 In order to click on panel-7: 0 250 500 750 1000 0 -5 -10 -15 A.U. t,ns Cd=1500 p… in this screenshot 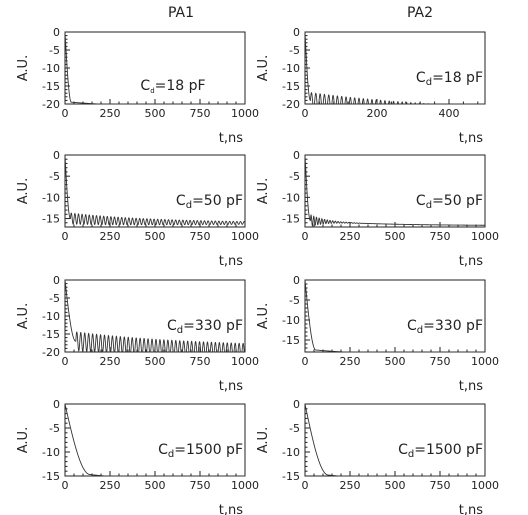, I will do `click(137, 456)`.